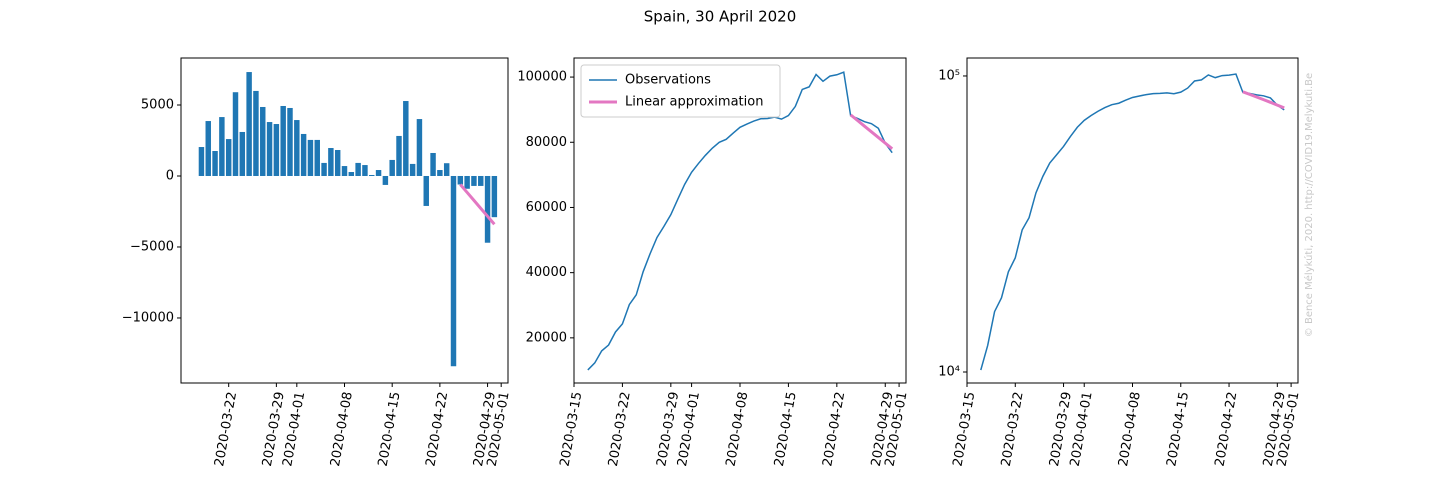 This screenshot has height=480, width=1440. What do you see at coordinates (157, 104) in the screenshot?
I see `y-tick-label: 5000` at bounding box center [157, 104].